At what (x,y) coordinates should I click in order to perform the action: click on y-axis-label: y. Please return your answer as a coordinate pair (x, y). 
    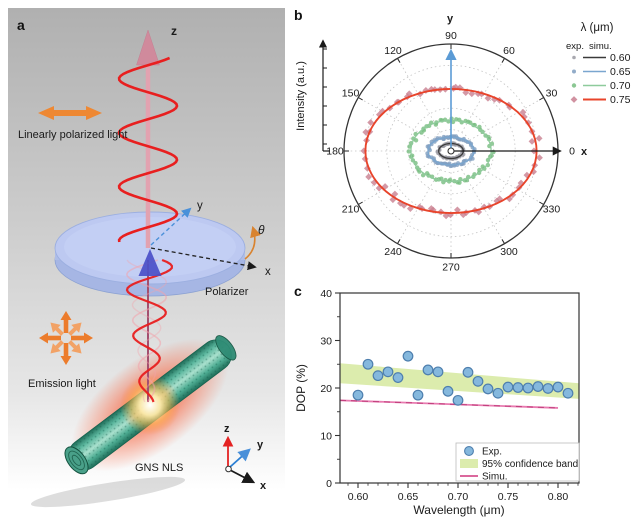
    Looking at the image, I should click on (200, 206).